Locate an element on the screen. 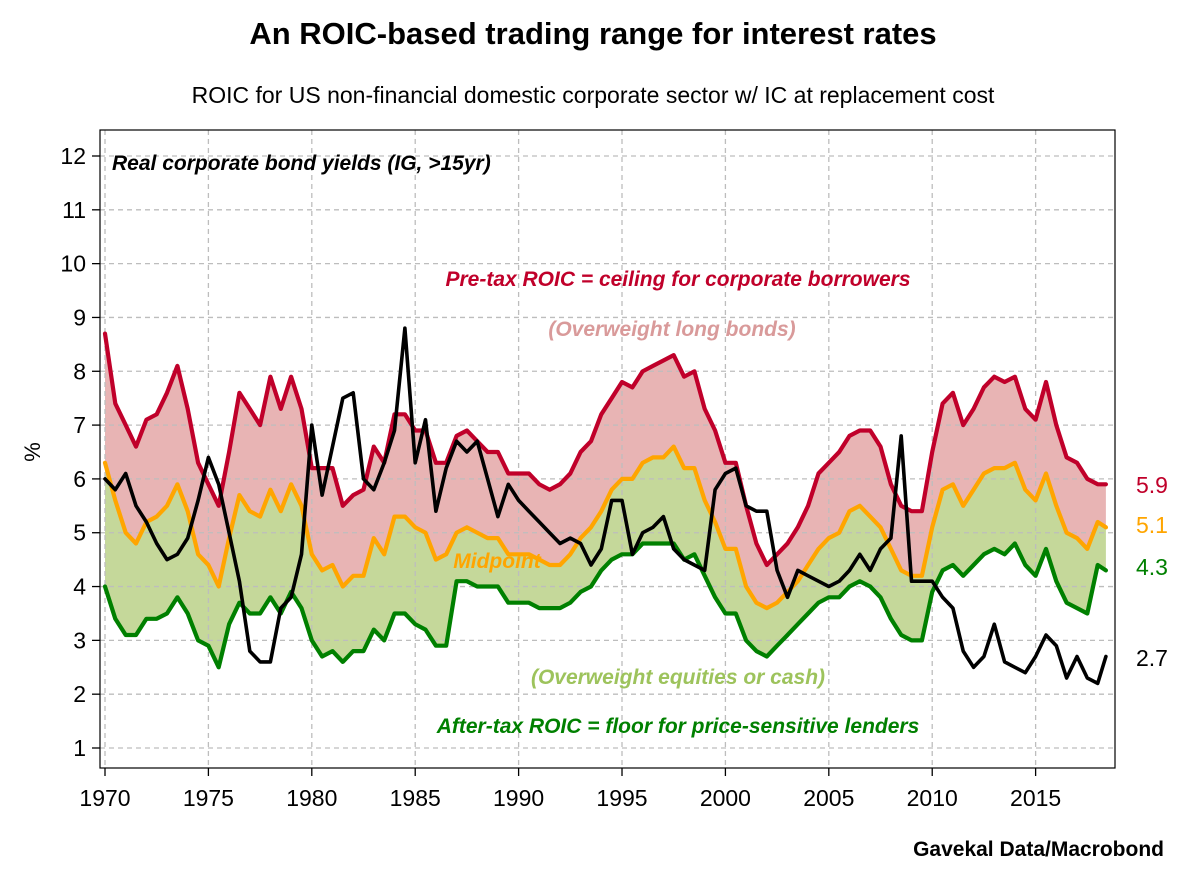 Image resolution: width=1186 pixels, height=890 pixels. aftertax-end-value-label: 4.3 is located at coordinates (1152, 567).